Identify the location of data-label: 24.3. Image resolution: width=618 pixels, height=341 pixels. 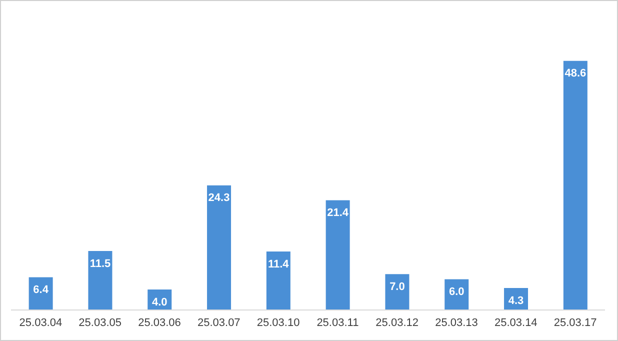
(219, 198).